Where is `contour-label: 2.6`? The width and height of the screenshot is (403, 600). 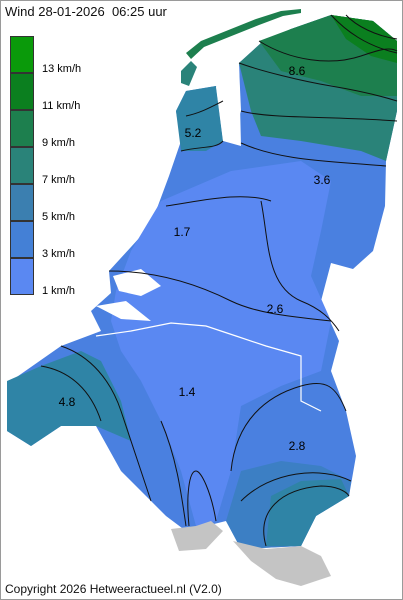 contour-label: 2.6 is located at coordinates (275, 309).